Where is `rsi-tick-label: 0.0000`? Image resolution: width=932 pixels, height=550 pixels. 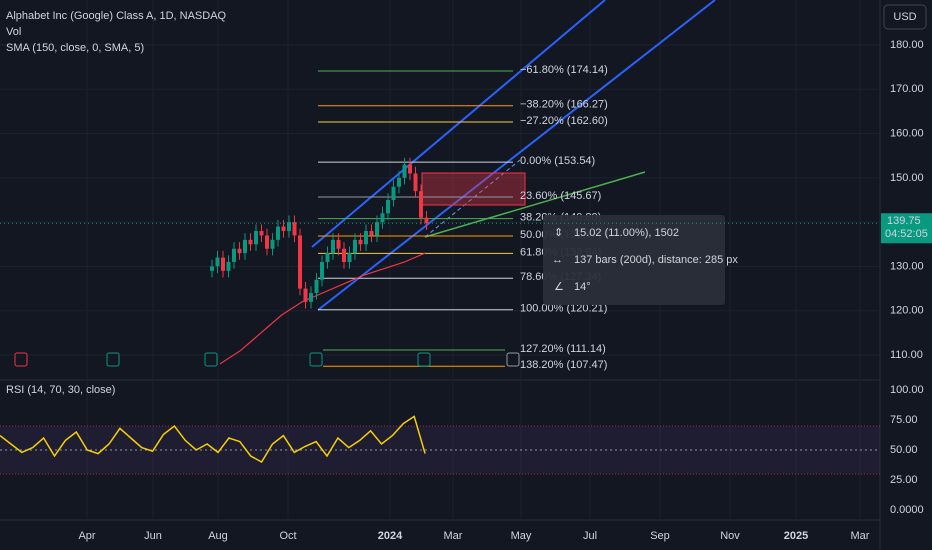
rsi-tick-label: 0.0000 is located at coordinates (907, 510).